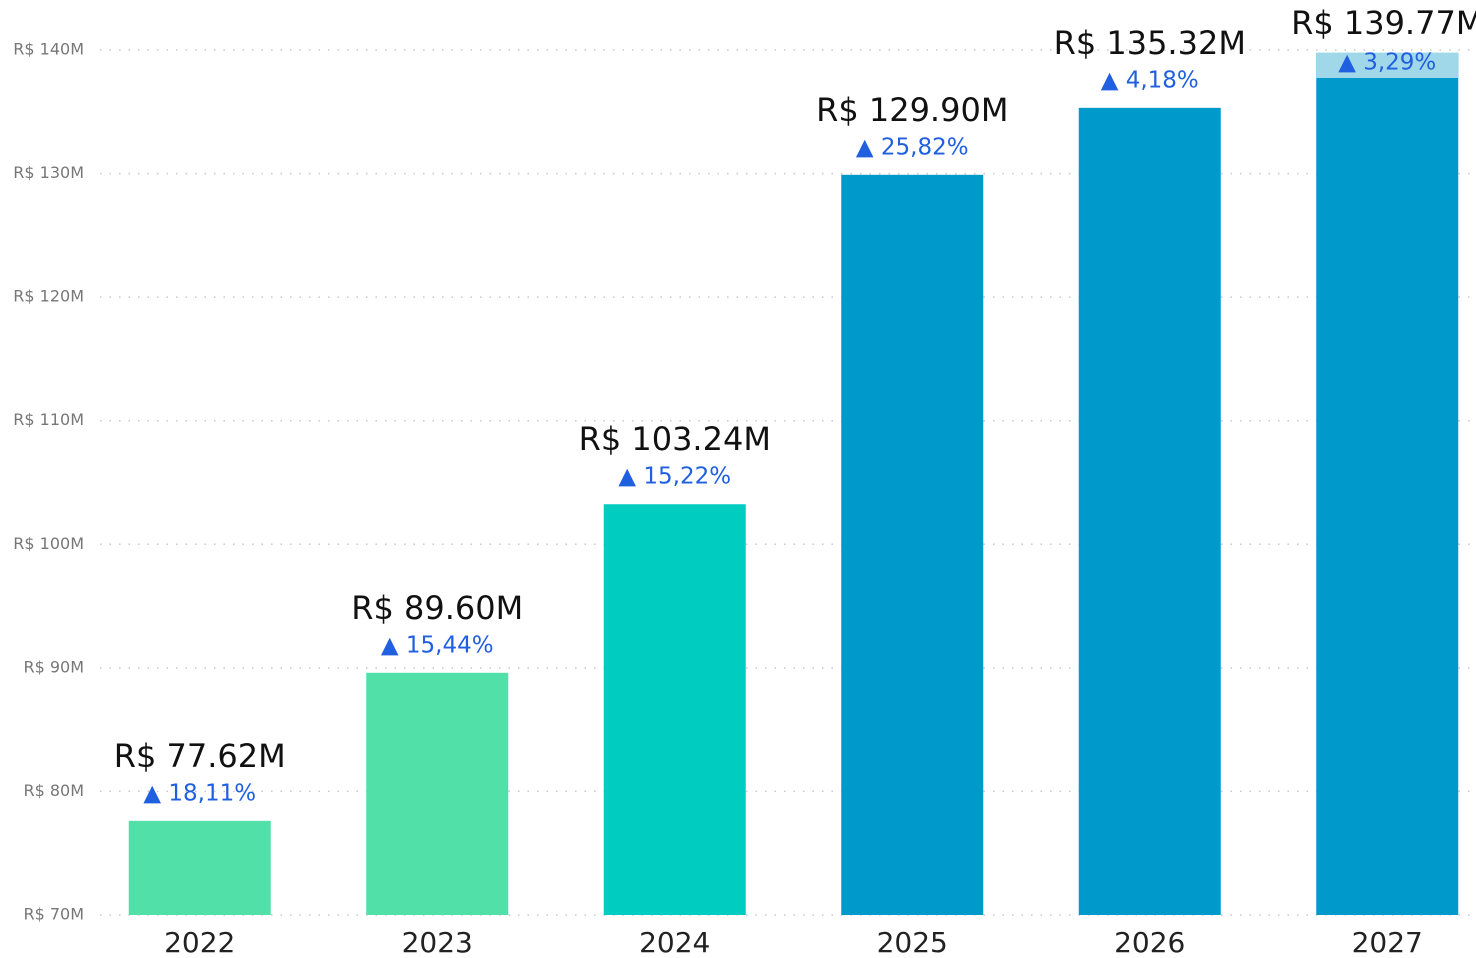 Image resolution: width=1476 pixels, height=958 pixels. I want to click on value-label: R$ 89.60M, so click(437, 608).